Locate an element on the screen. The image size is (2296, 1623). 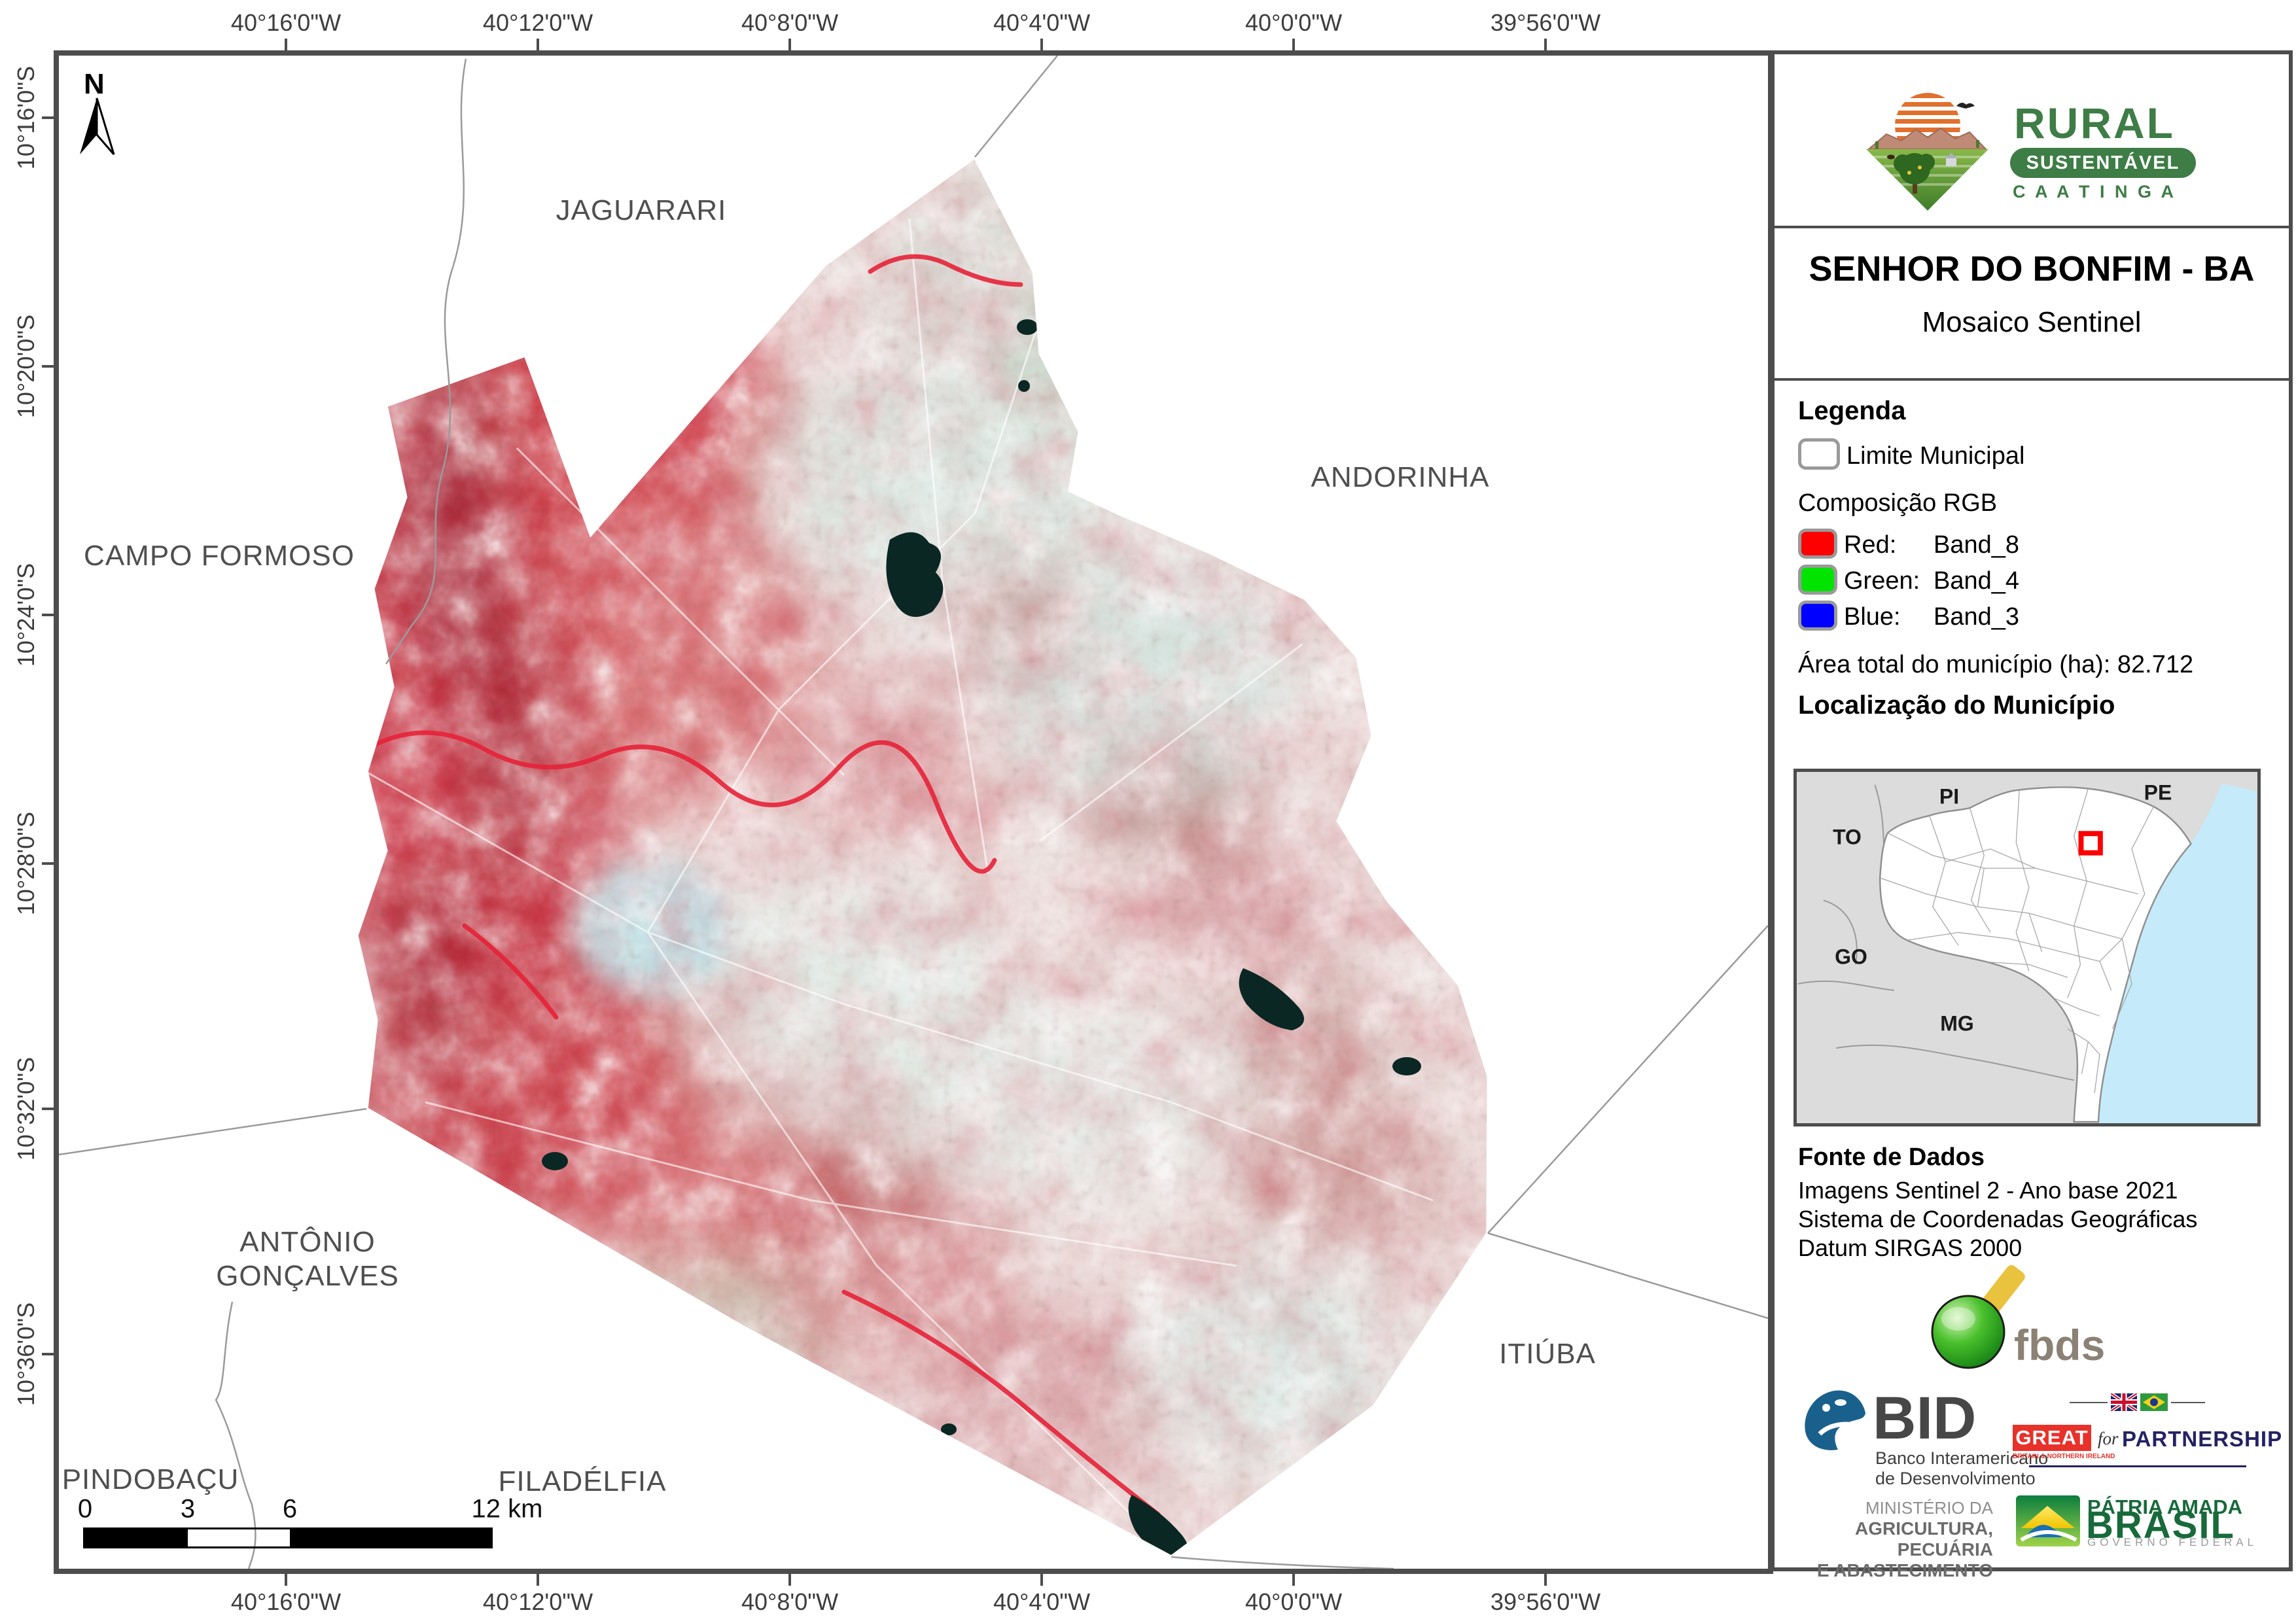
flag-divider is located at coordinates (2089, 1402).